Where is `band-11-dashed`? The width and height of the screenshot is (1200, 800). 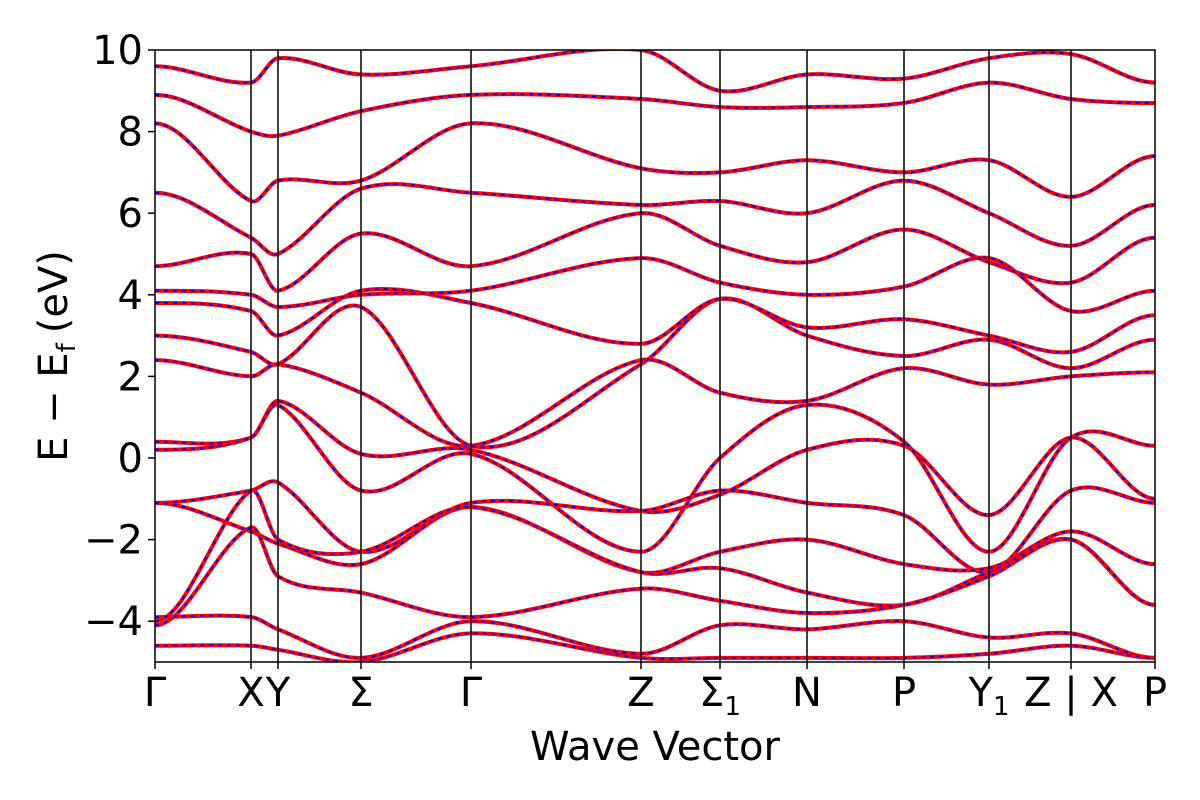
band-11-dashed is located at coordinates (655, 320).